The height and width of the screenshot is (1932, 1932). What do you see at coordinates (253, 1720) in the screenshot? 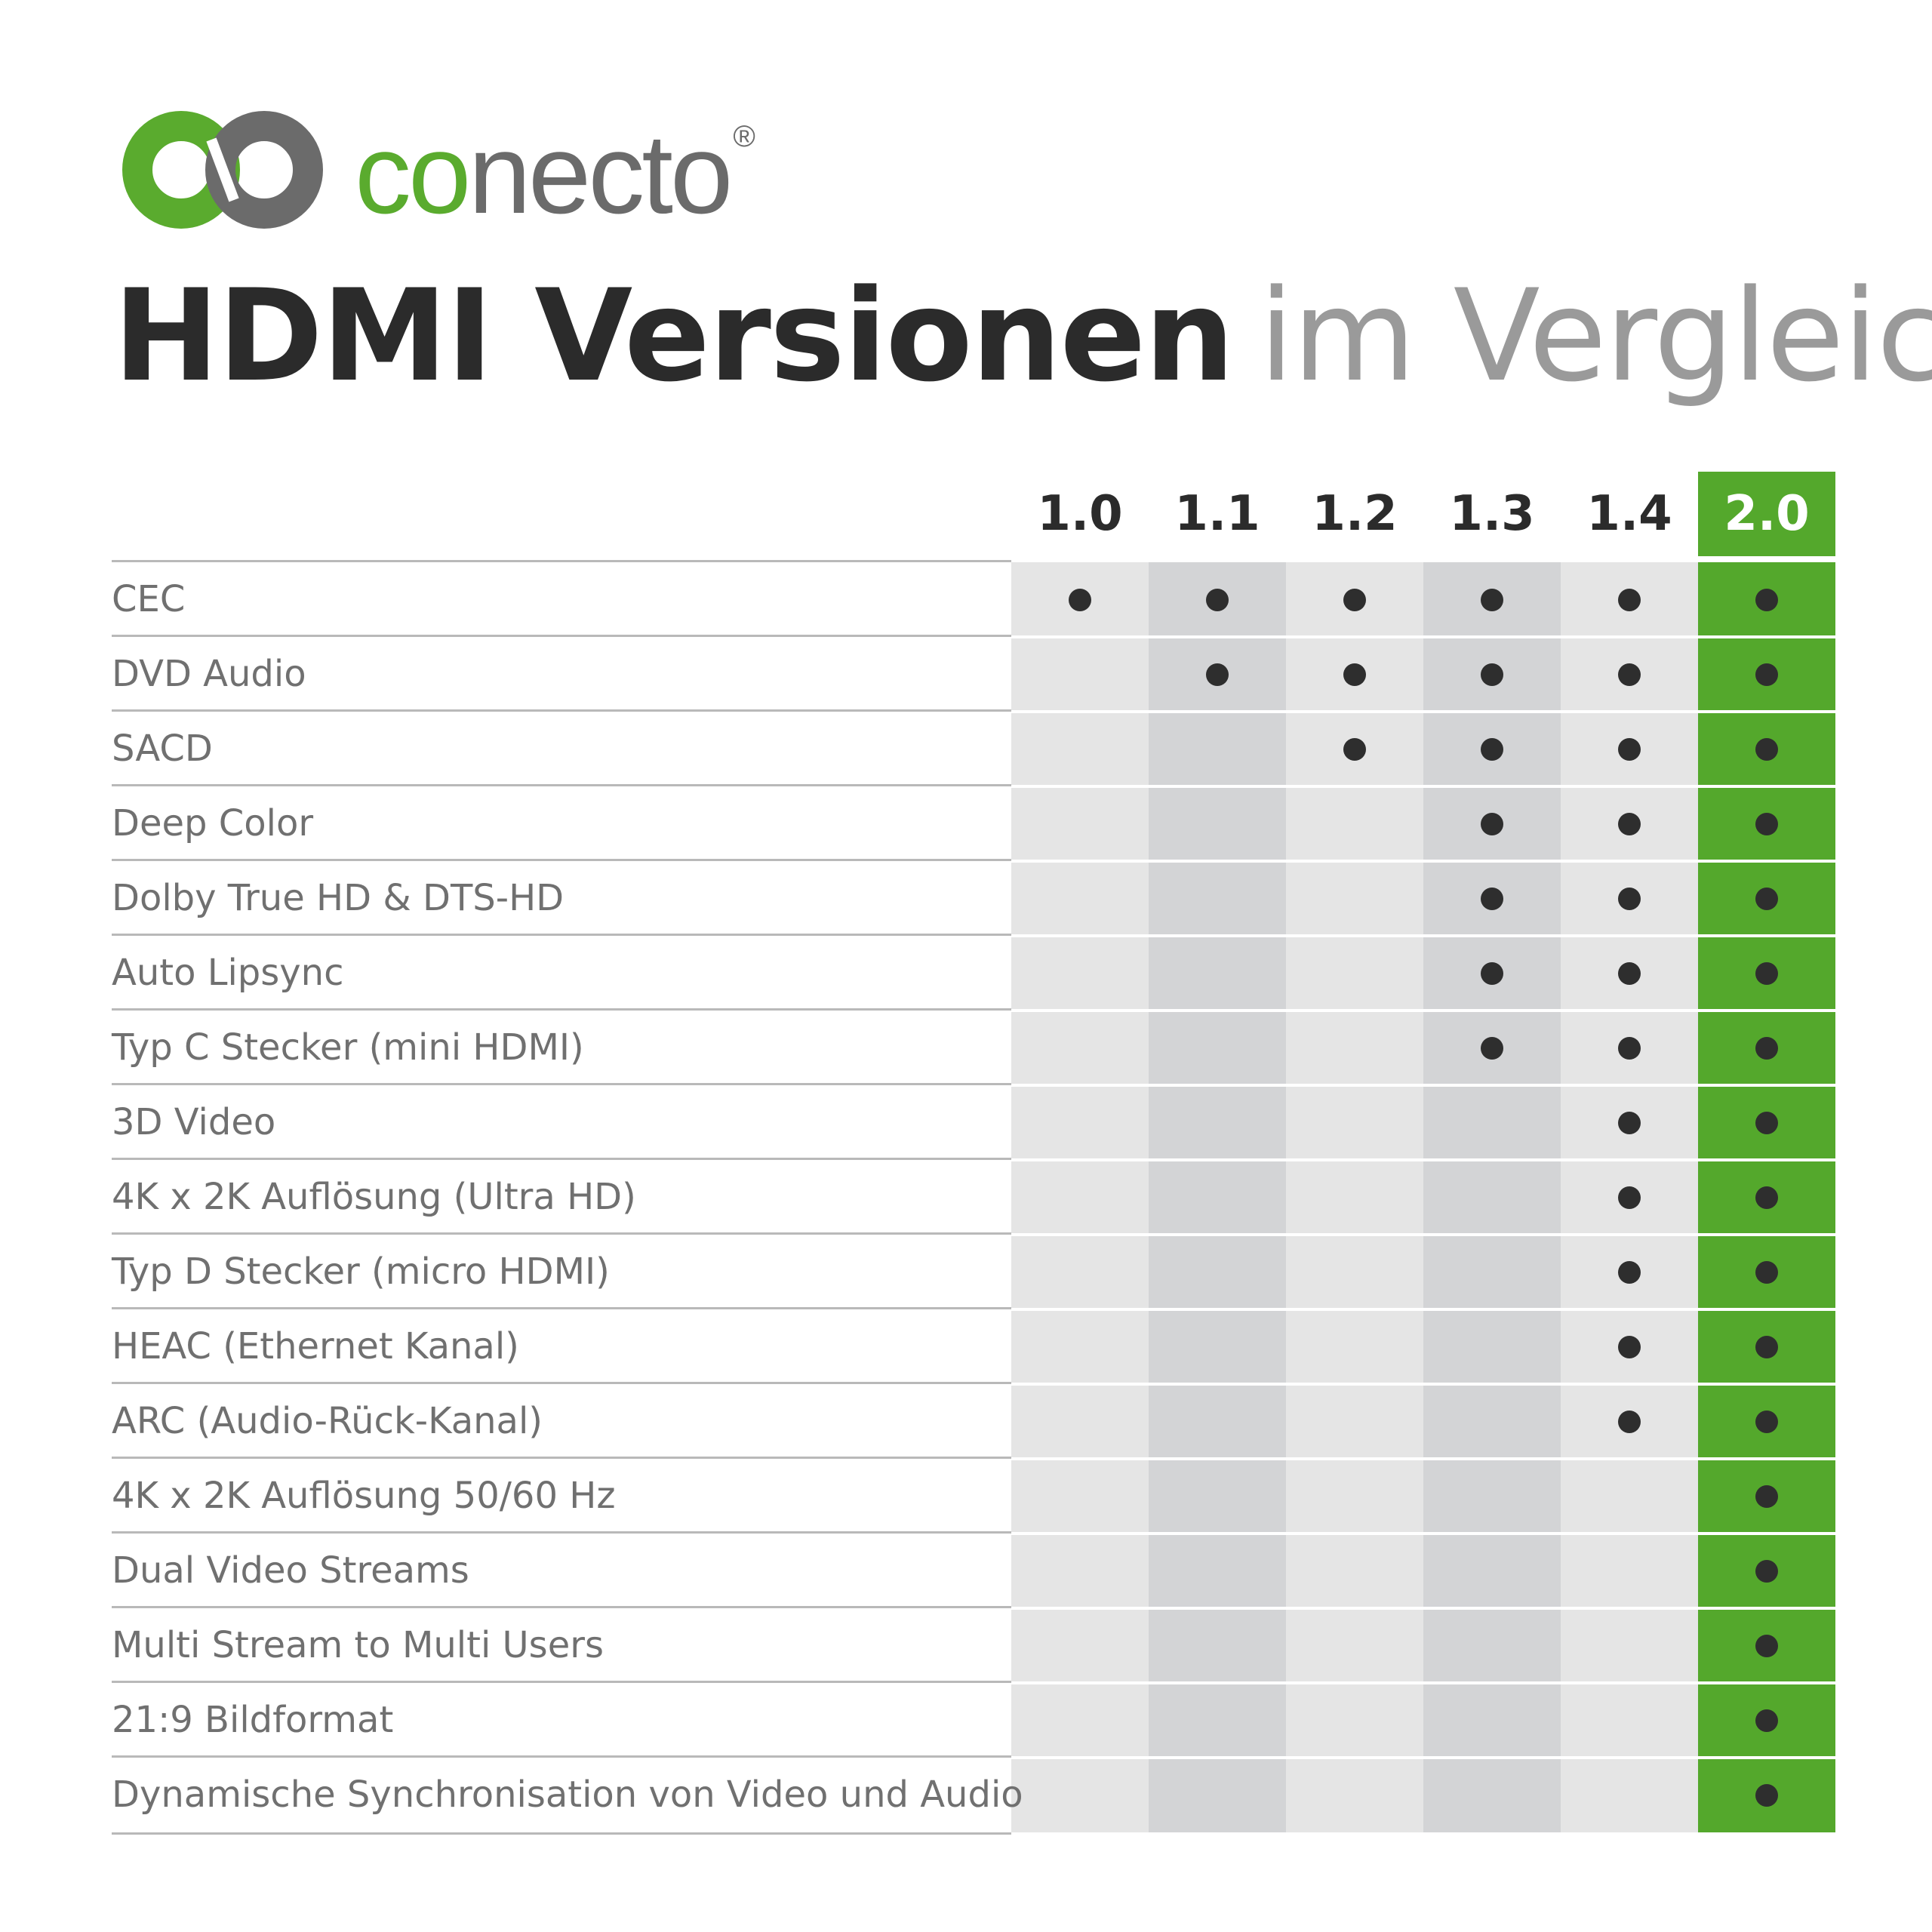
I see `feature-label: 21:9 Bildformat` at bounding box center [253, 1720].